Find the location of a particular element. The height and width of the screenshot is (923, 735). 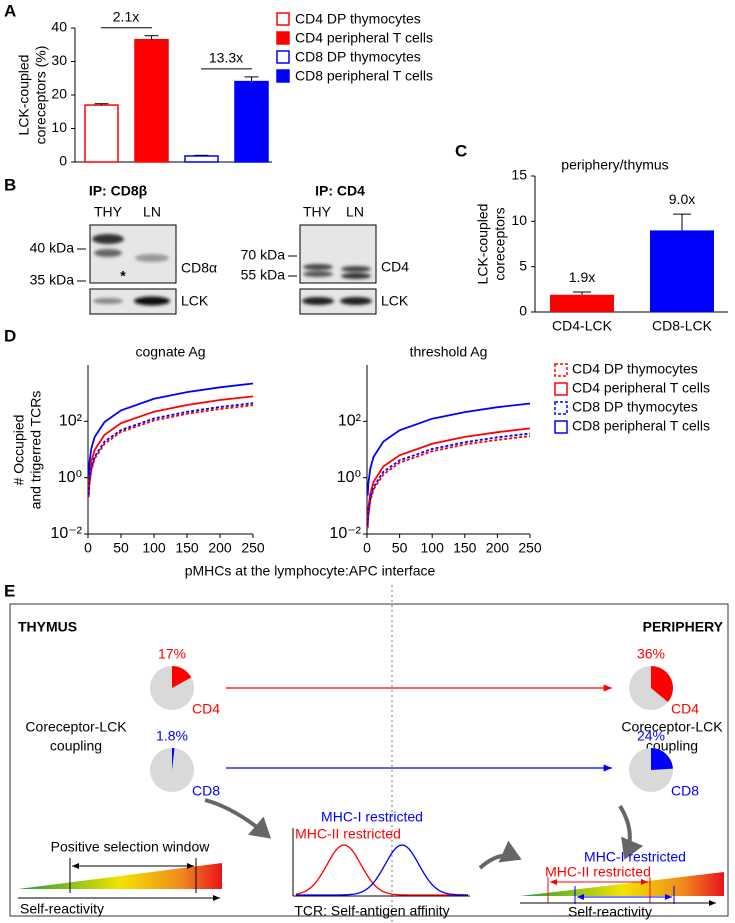

y-axis-label: # Occupied is located at coordinates (19, 450).